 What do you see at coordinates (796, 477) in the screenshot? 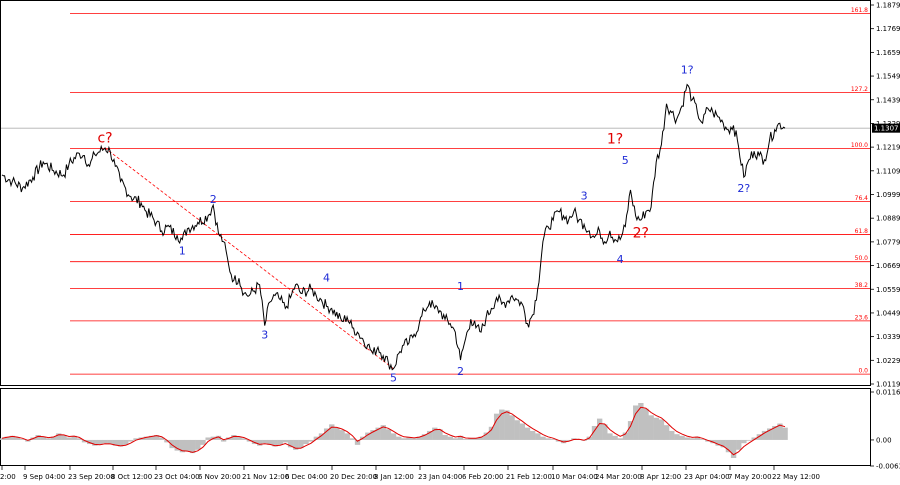
I see `time-axis-label: 22 May 12:00` at bounding box center [796, 477].